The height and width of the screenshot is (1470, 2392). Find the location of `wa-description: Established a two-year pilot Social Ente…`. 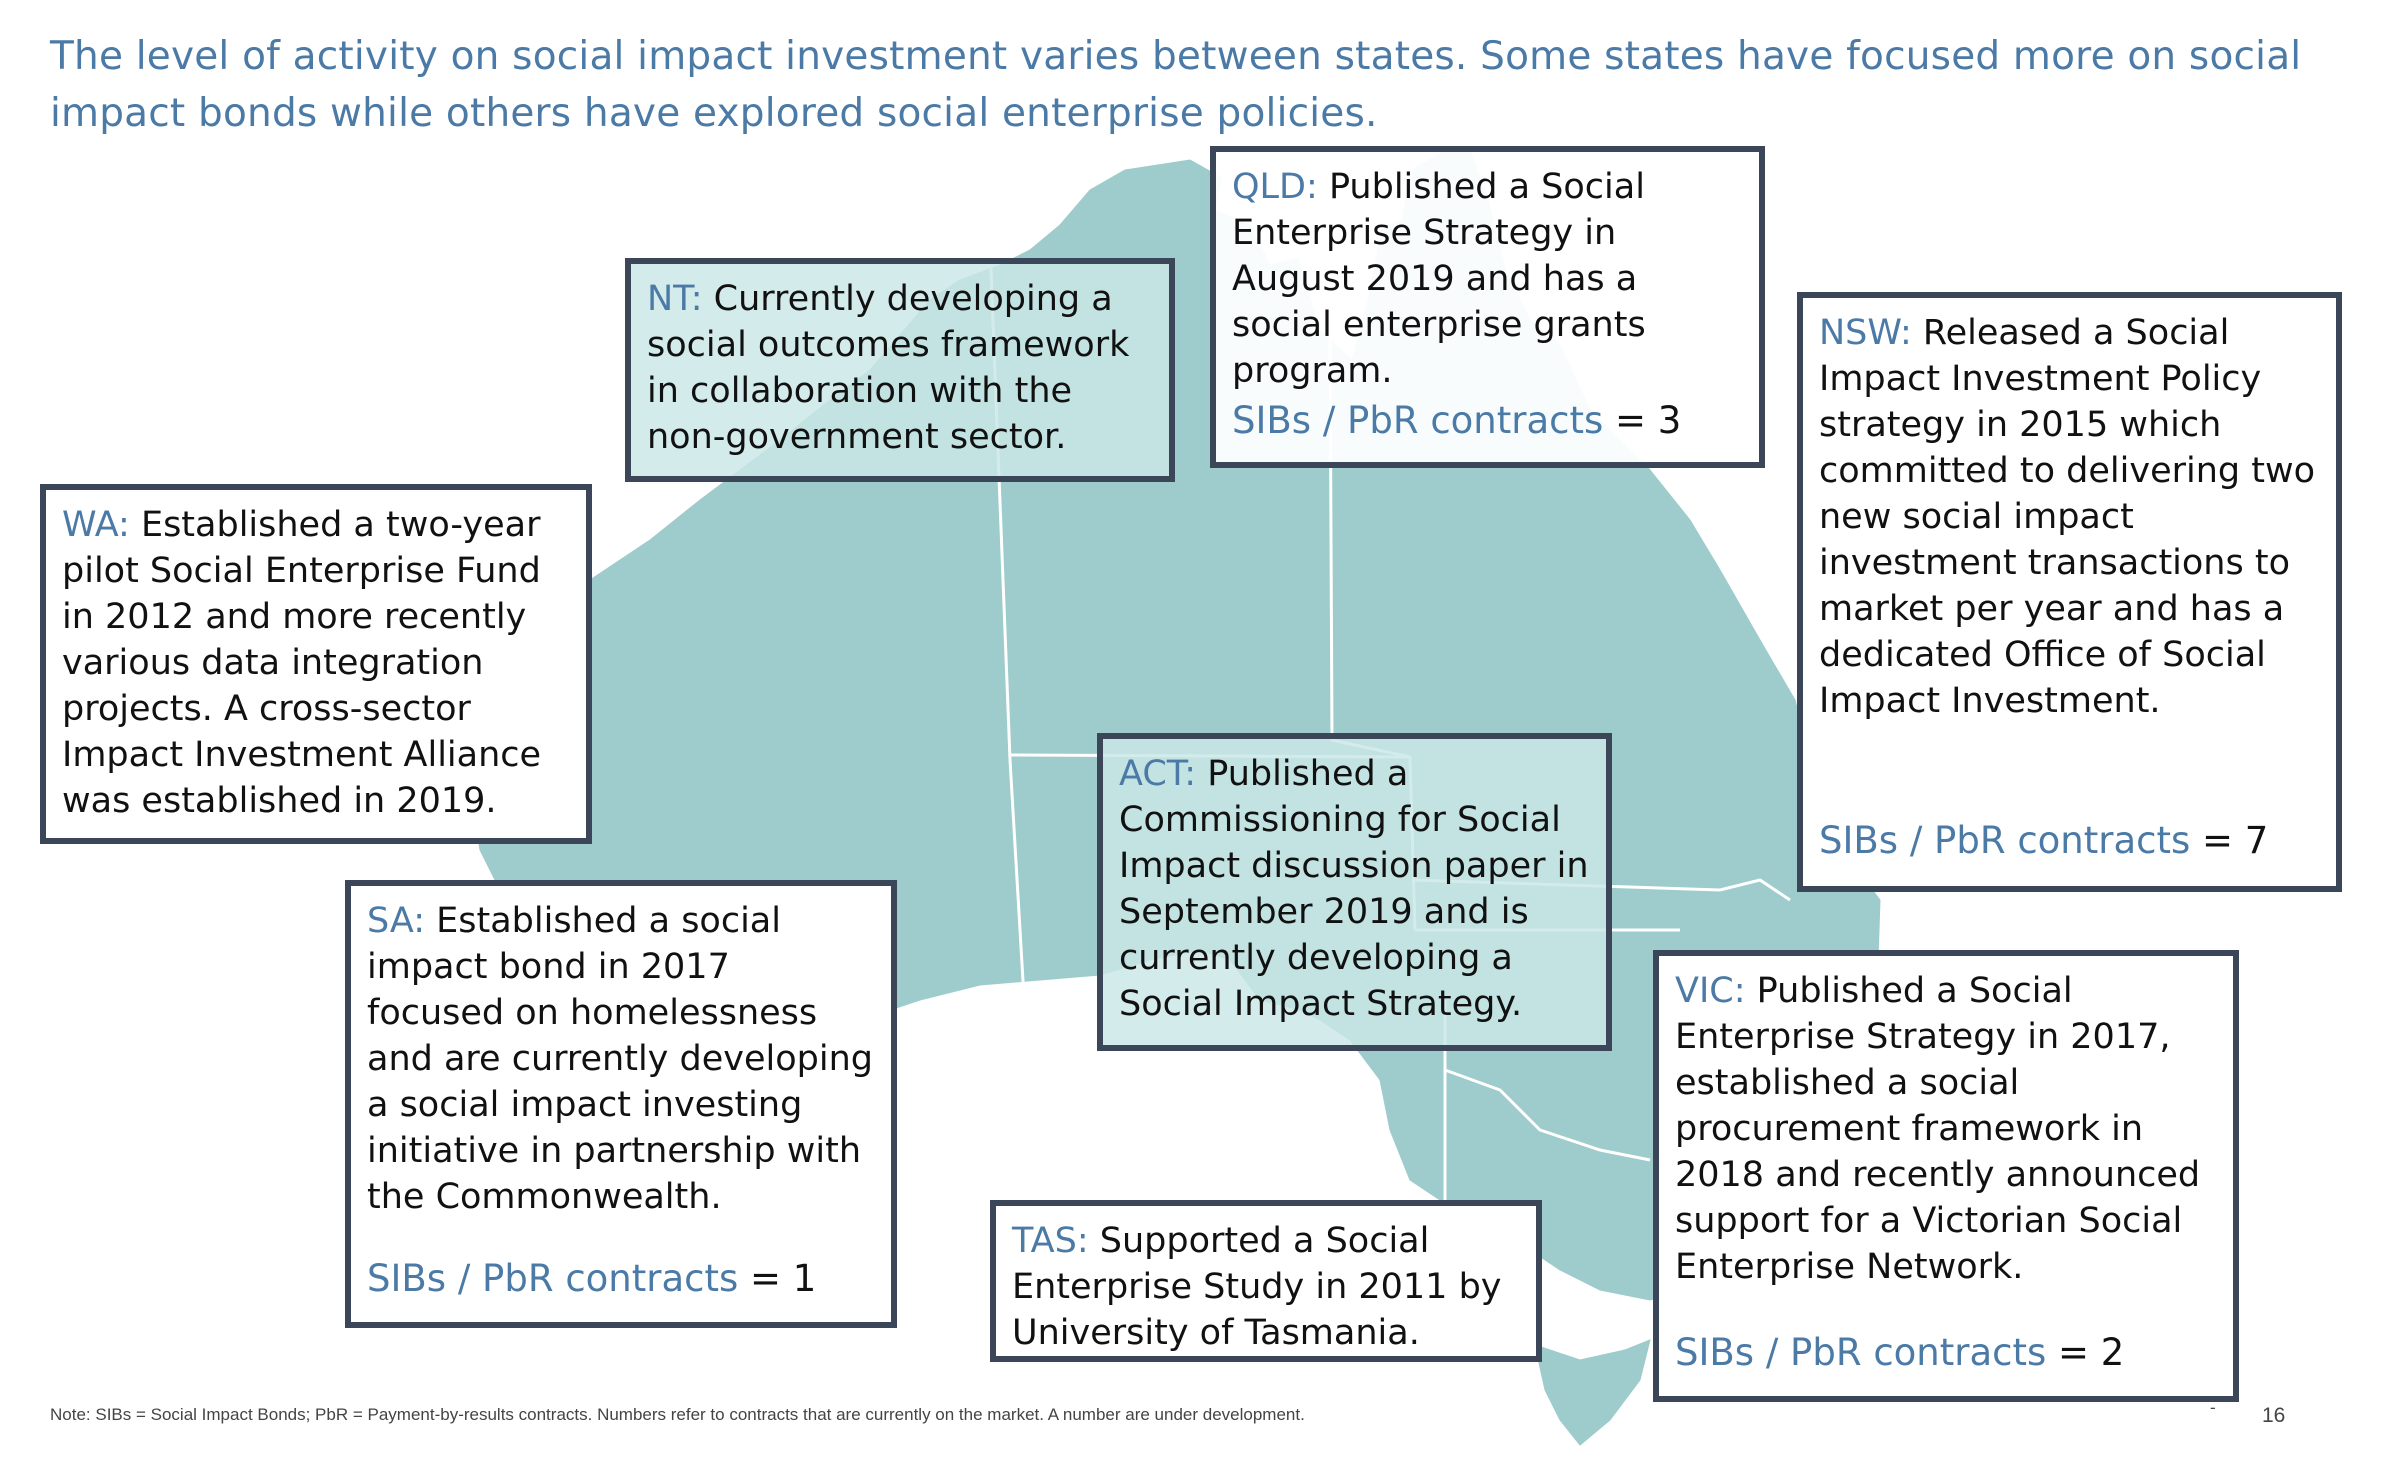

wa-description: Established a two-year pilot Social Ente… is located at coordinates (302, 663).